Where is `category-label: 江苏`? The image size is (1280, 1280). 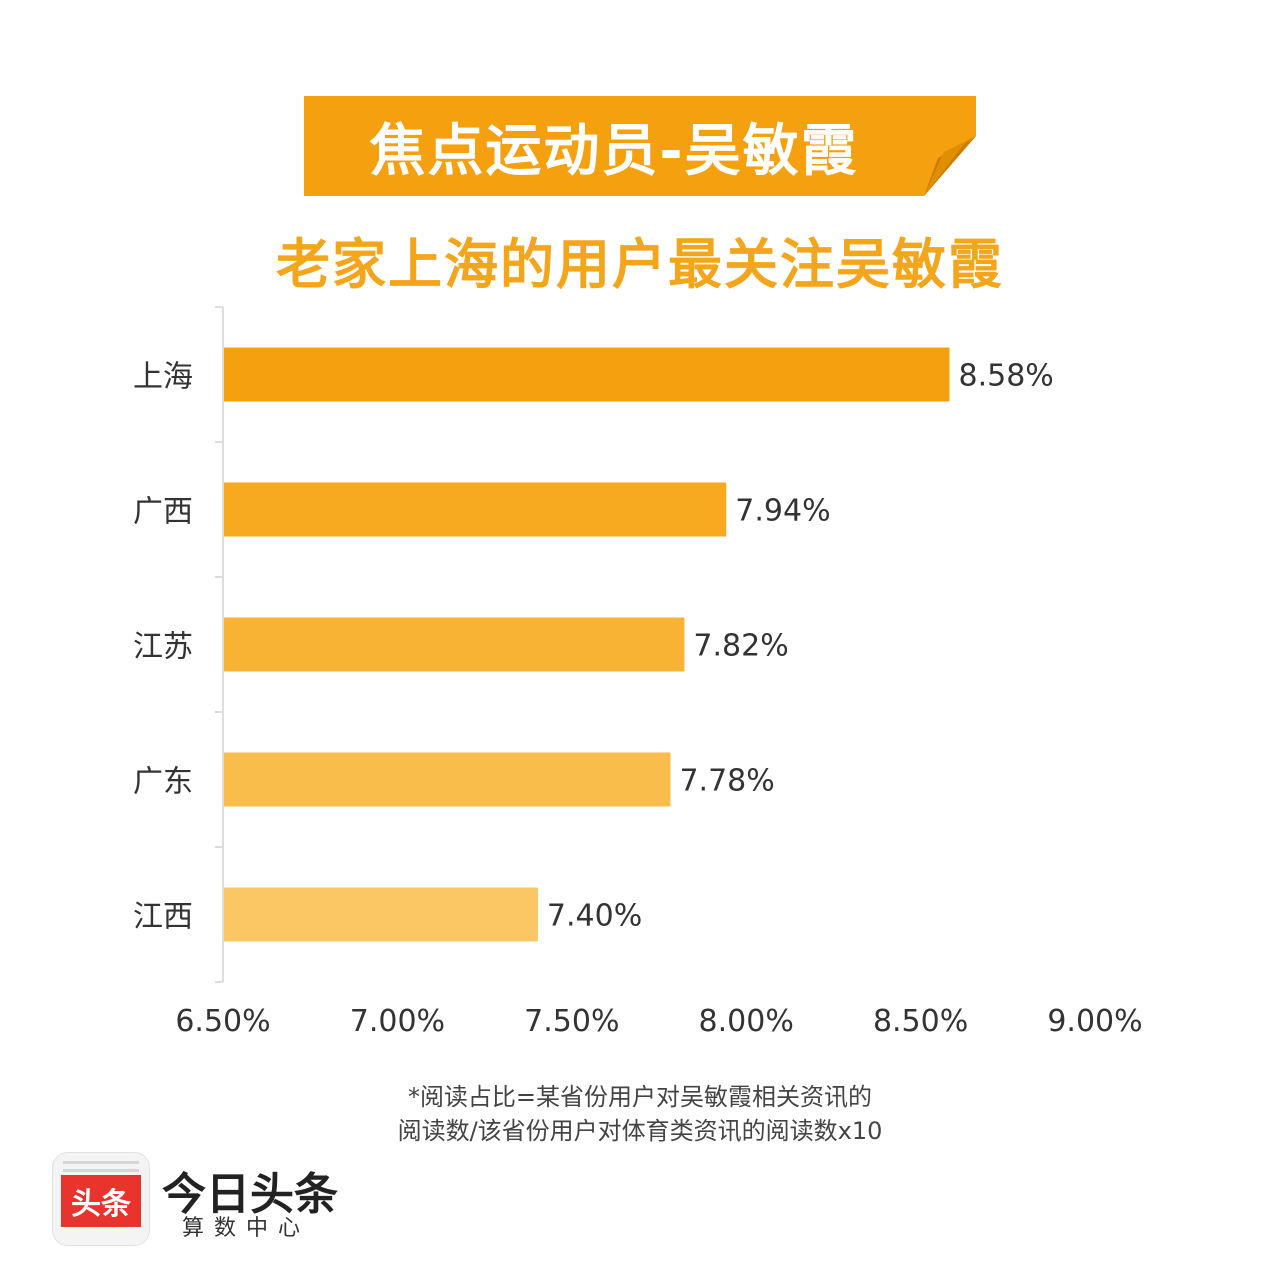 category-label: 江苏 is located at coordinates (163, 647).